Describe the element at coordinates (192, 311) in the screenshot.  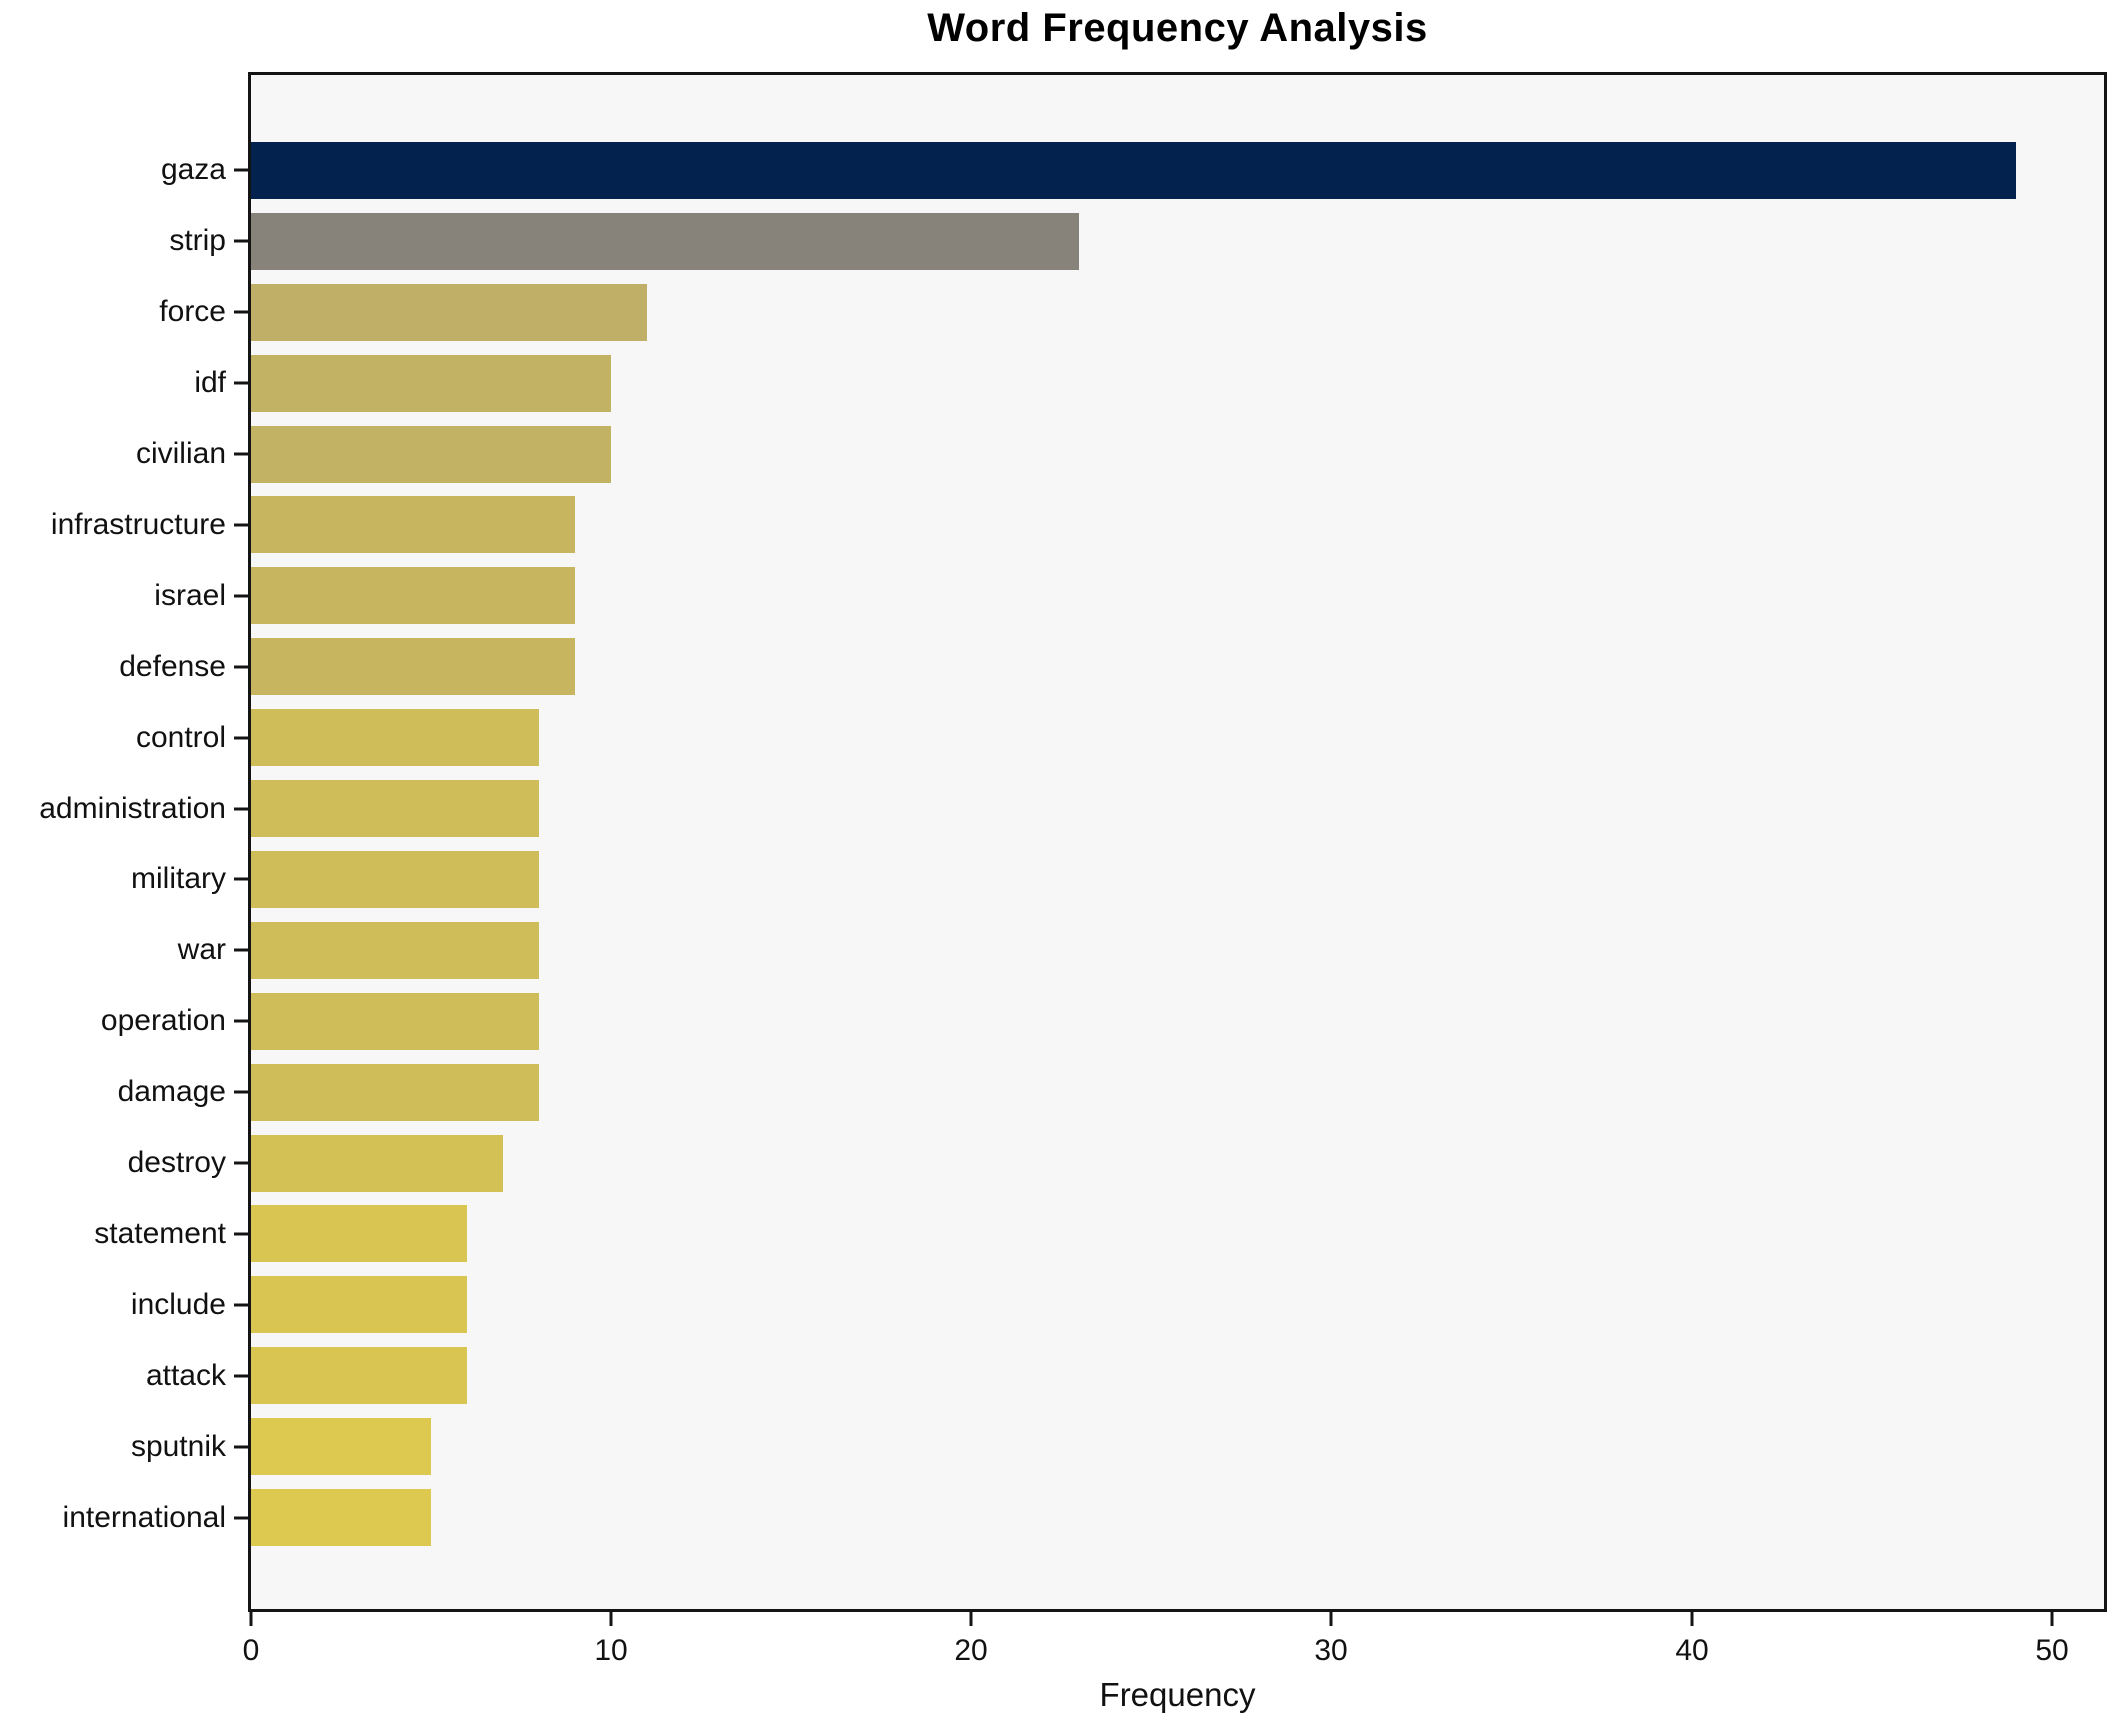
I see `ytick-label-force: force` at that location.